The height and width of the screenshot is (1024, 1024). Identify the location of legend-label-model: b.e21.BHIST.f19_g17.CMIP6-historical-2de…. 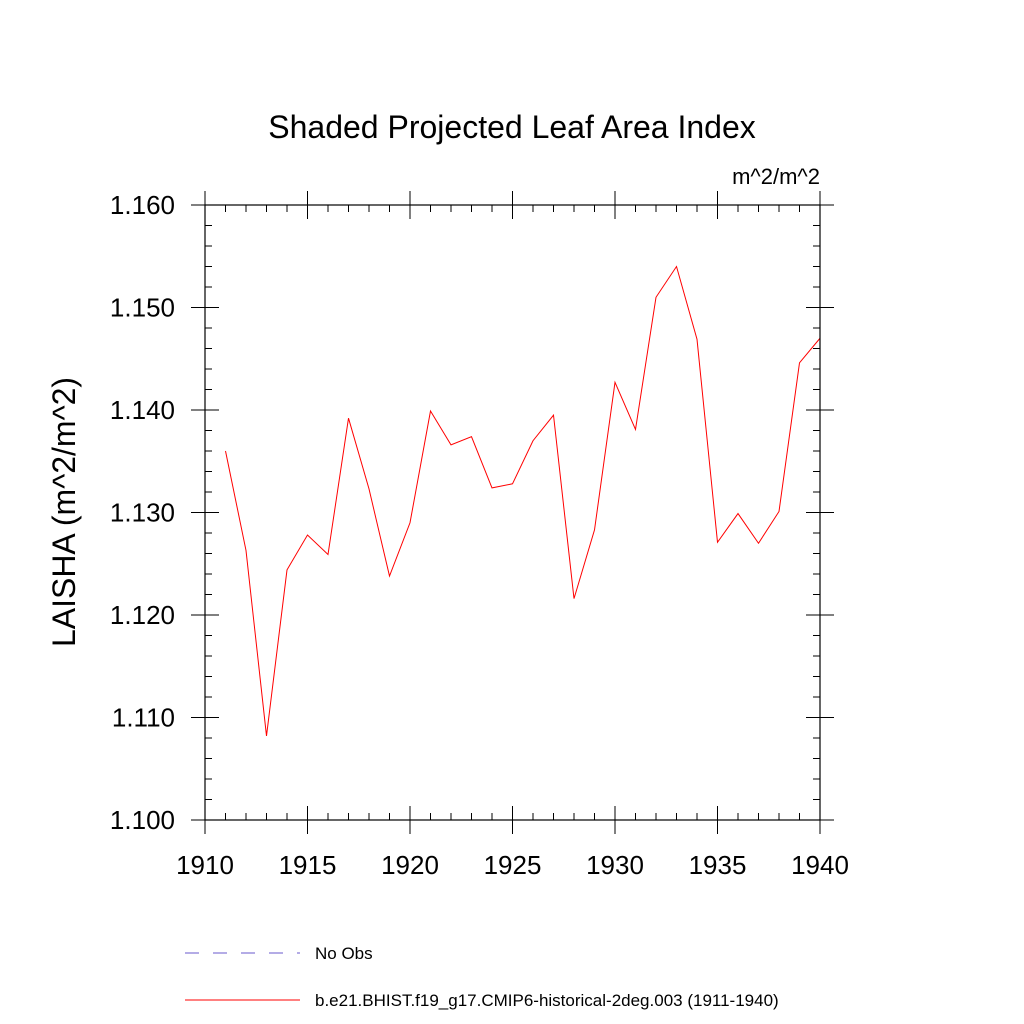
(547, 1000).